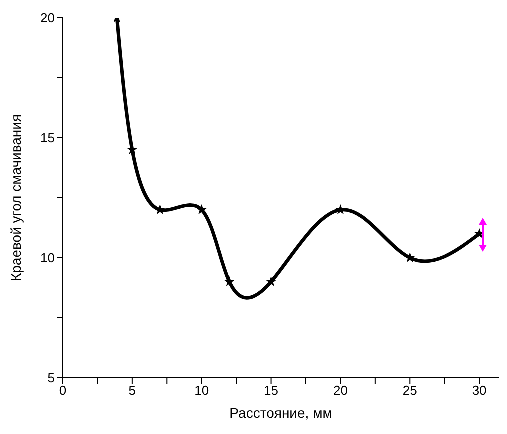 The width and height of the screenshot is (507, 434). Describe the element at coordinates (63, 390) in the screenshot. I see `x-tick-label: 0` at that location.